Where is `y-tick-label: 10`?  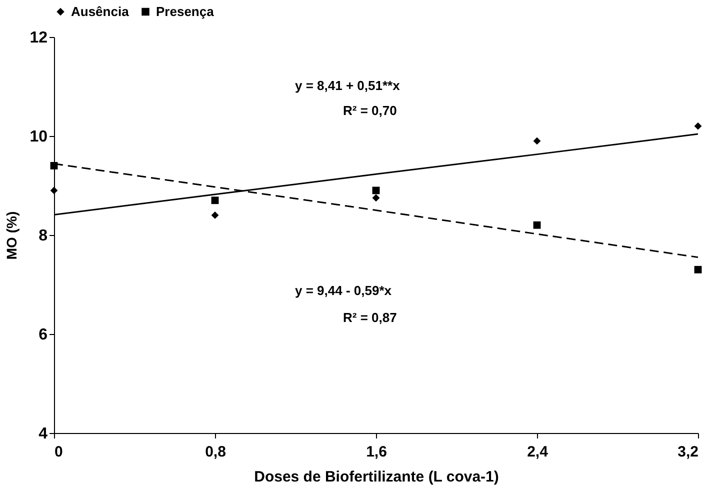 y-tick-label: 10 is located at coordinates (39, 137).